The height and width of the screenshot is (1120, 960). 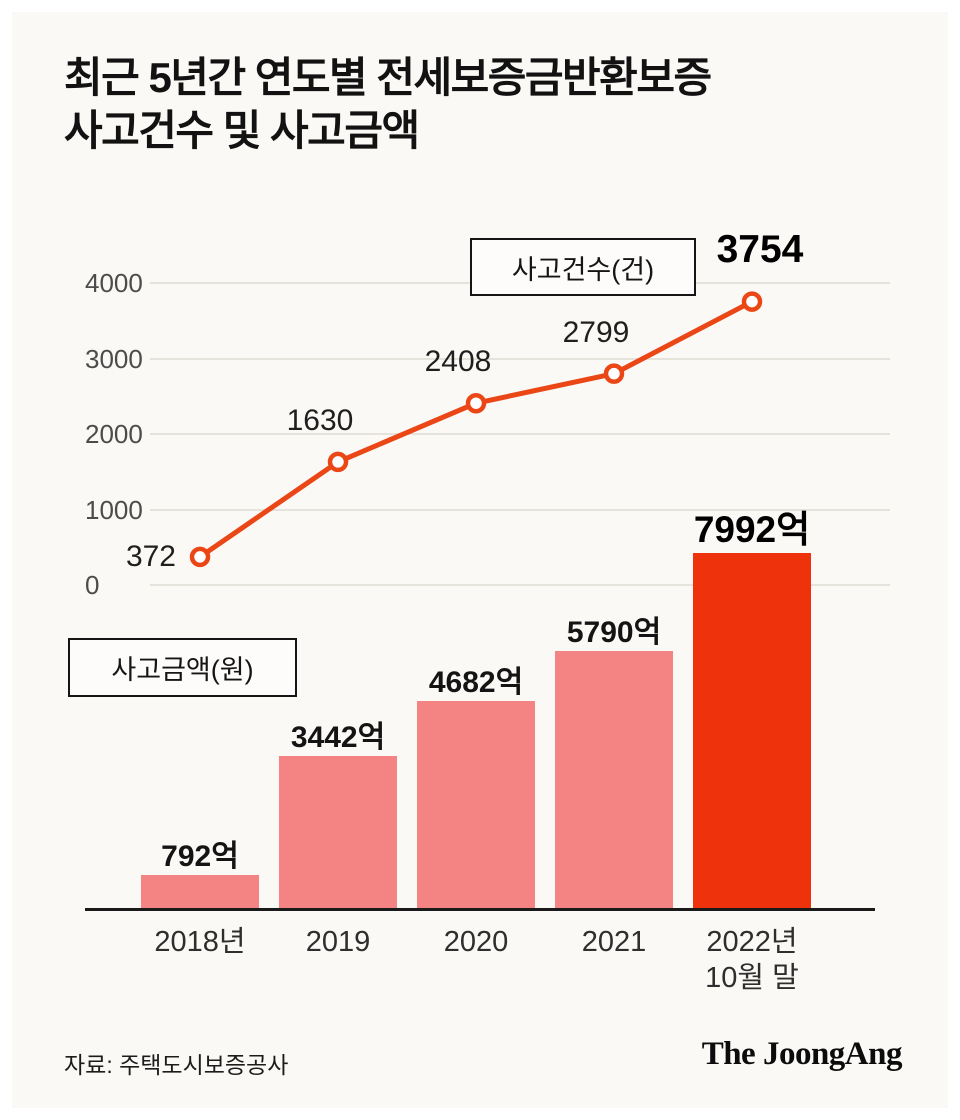 I want to click on x-axis-label: 2020, so click(x=476, y=942).